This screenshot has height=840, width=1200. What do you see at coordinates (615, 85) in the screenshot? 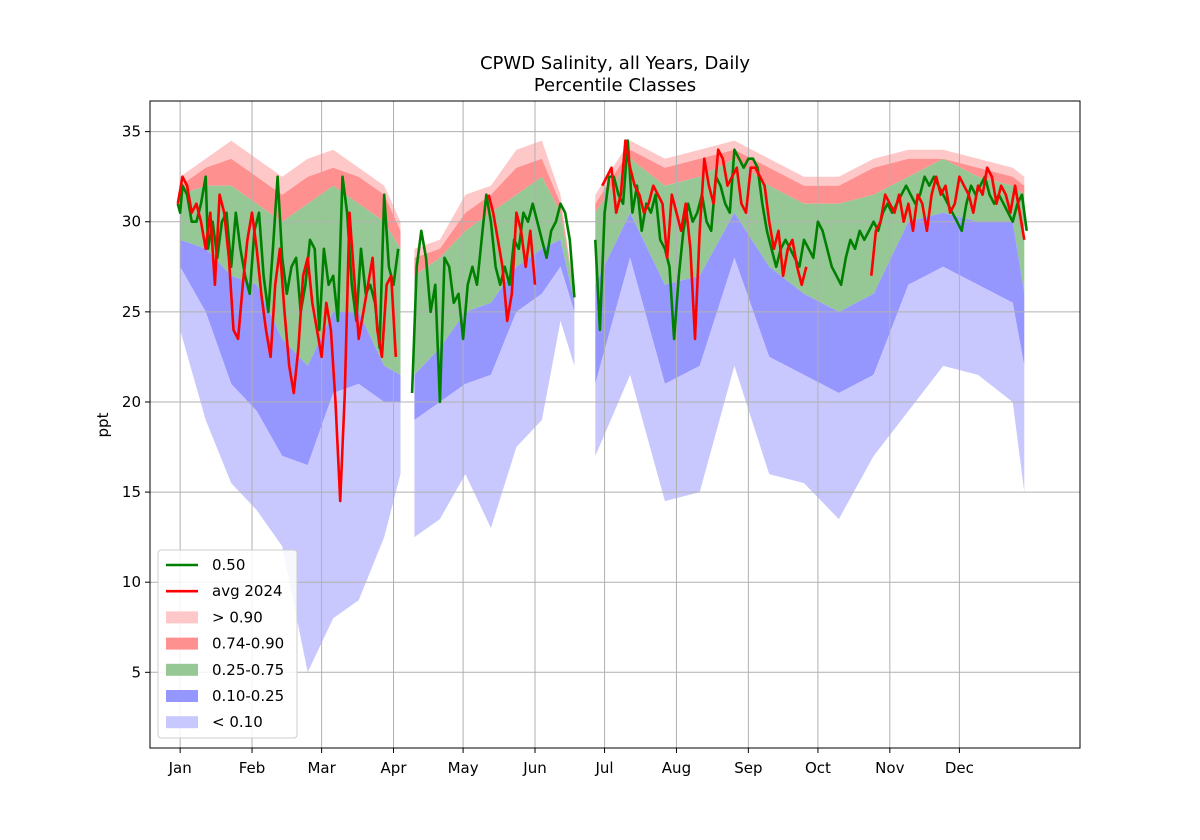
I see `chart-subtitle: Percentile Classes` at bounding box center [615, 85].